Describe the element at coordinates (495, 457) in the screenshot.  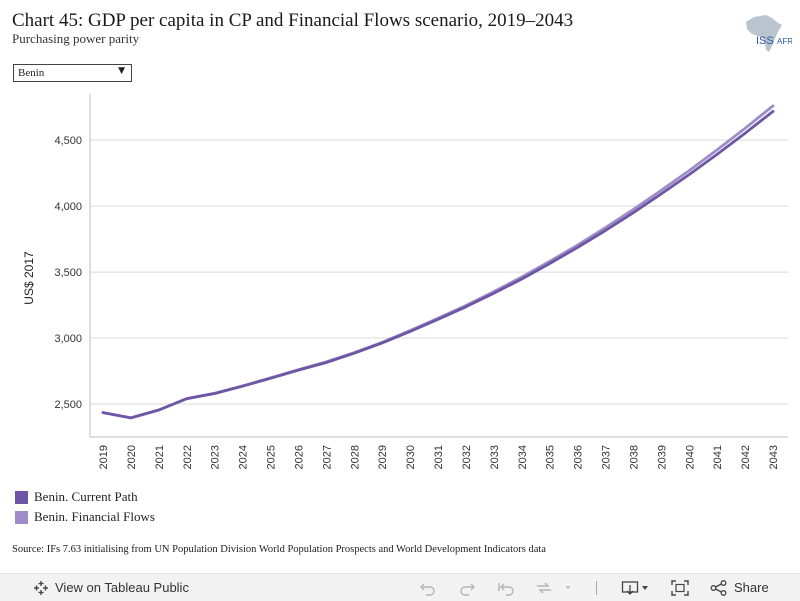
I see `x-tick-label: 2033` at that location.